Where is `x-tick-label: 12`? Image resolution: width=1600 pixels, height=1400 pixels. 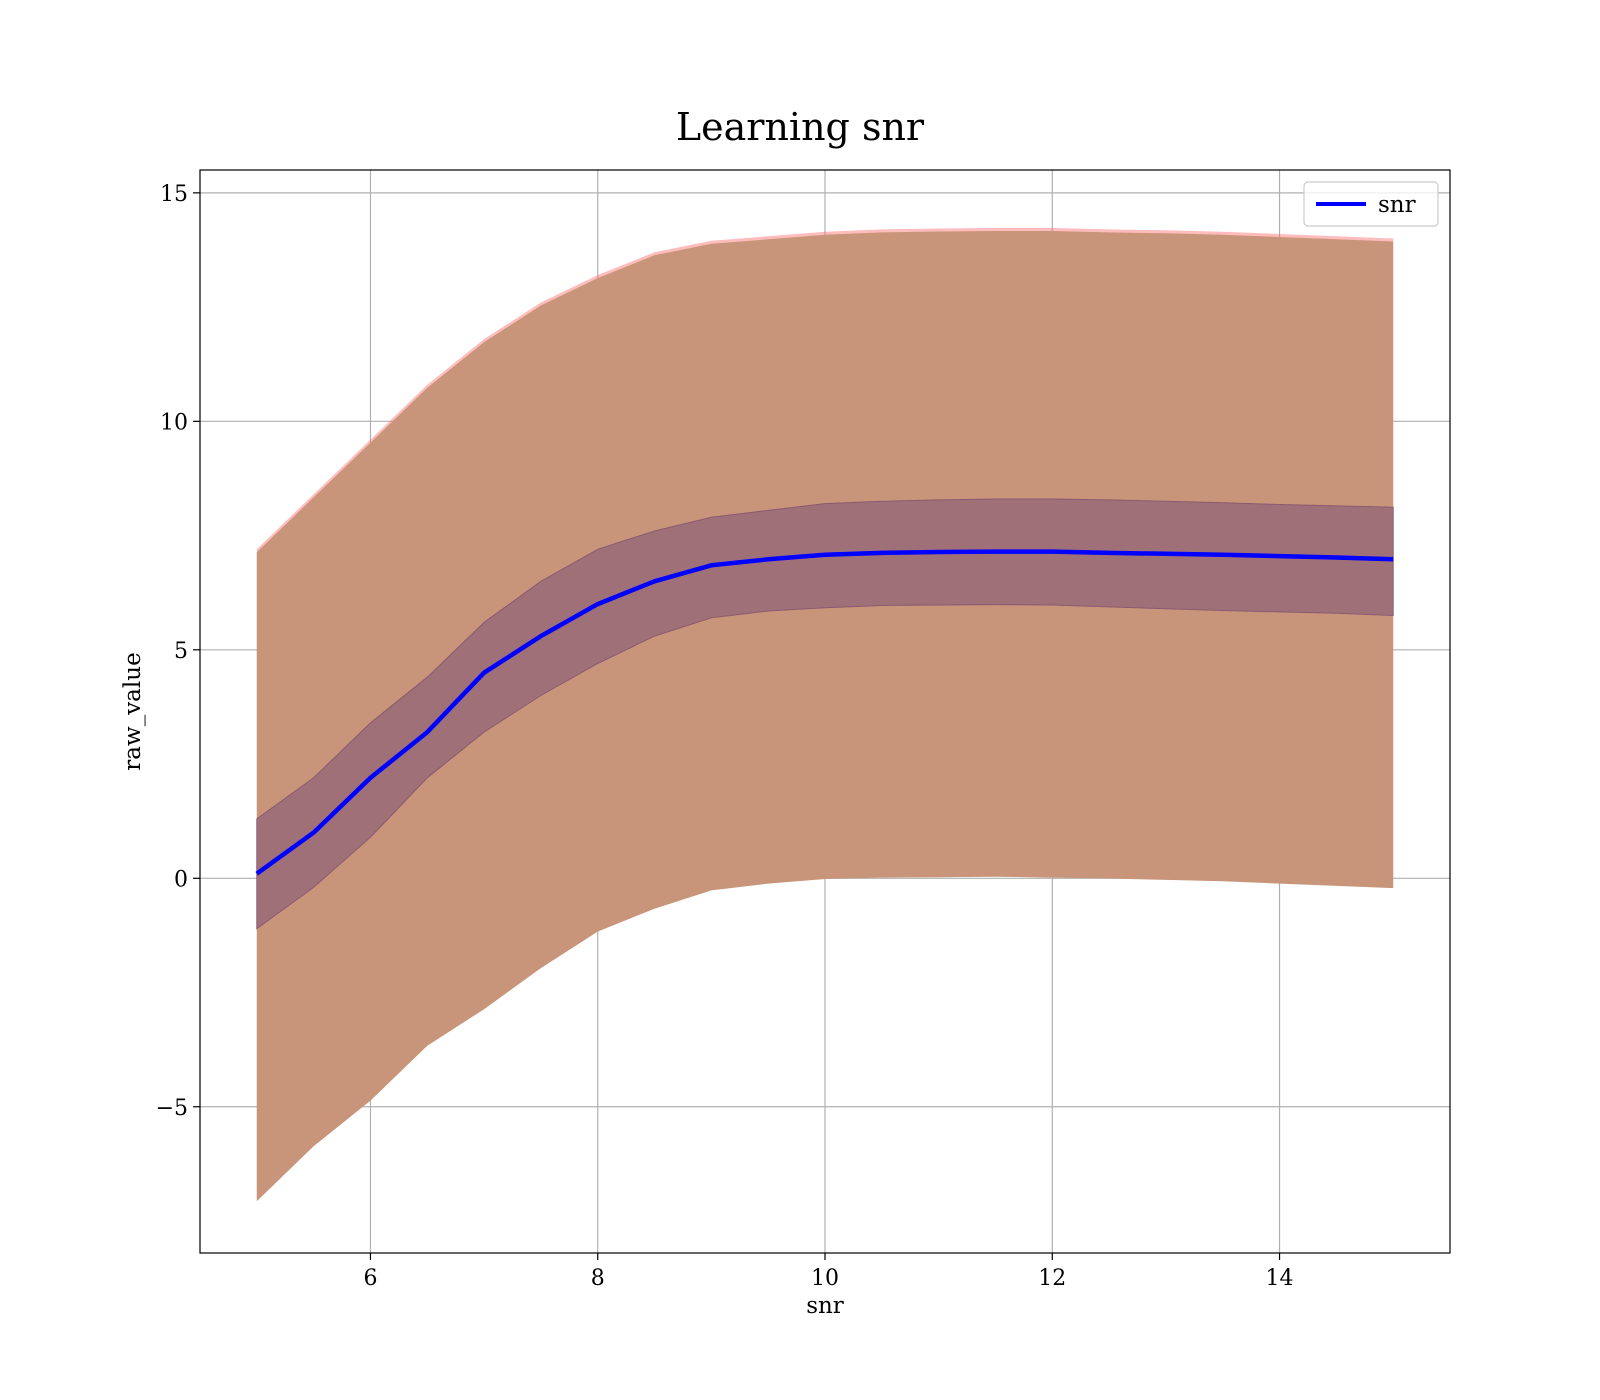 x-tick-label: 12 is located at coordinates (1052, 1278).